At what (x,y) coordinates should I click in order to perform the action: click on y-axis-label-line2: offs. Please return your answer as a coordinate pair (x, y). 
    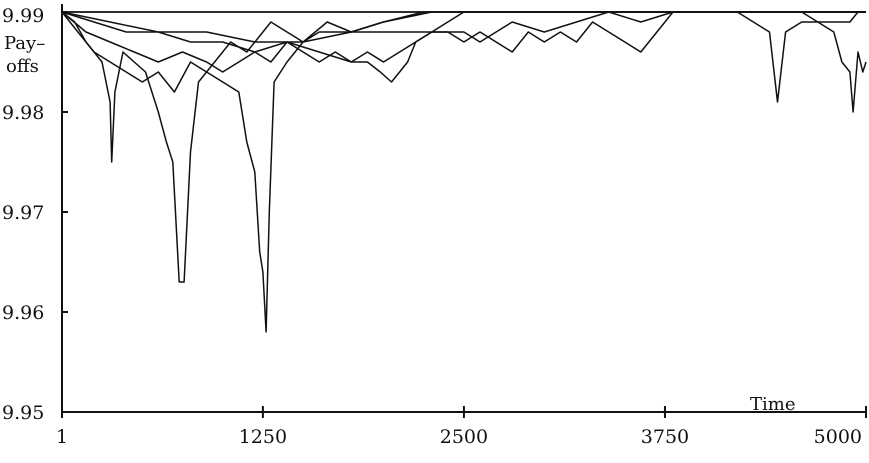
    Looking at the image, I should click on (22, 66).